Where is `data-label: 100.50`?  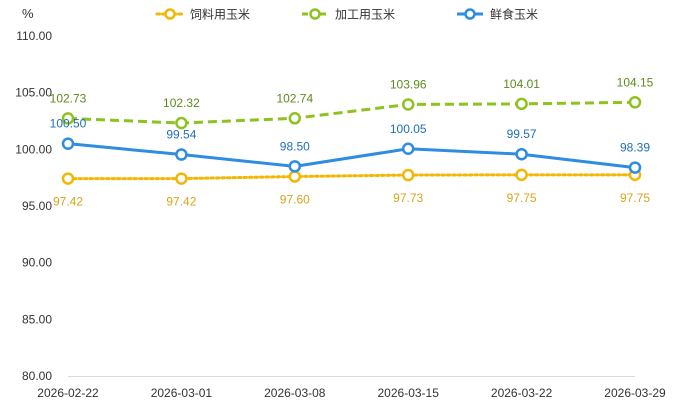
data-label: 100.50 is located at coordinates (68, 124).